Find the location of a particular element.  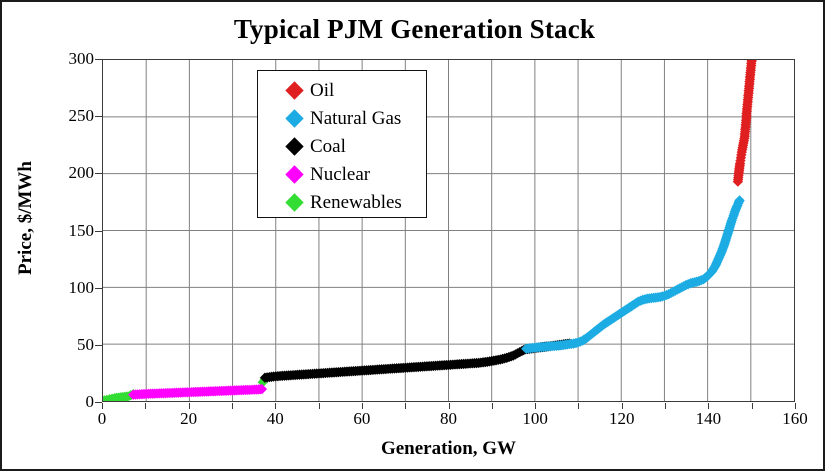

legend-item-nuclear: Nuclear is located at coordinates (342, 174).